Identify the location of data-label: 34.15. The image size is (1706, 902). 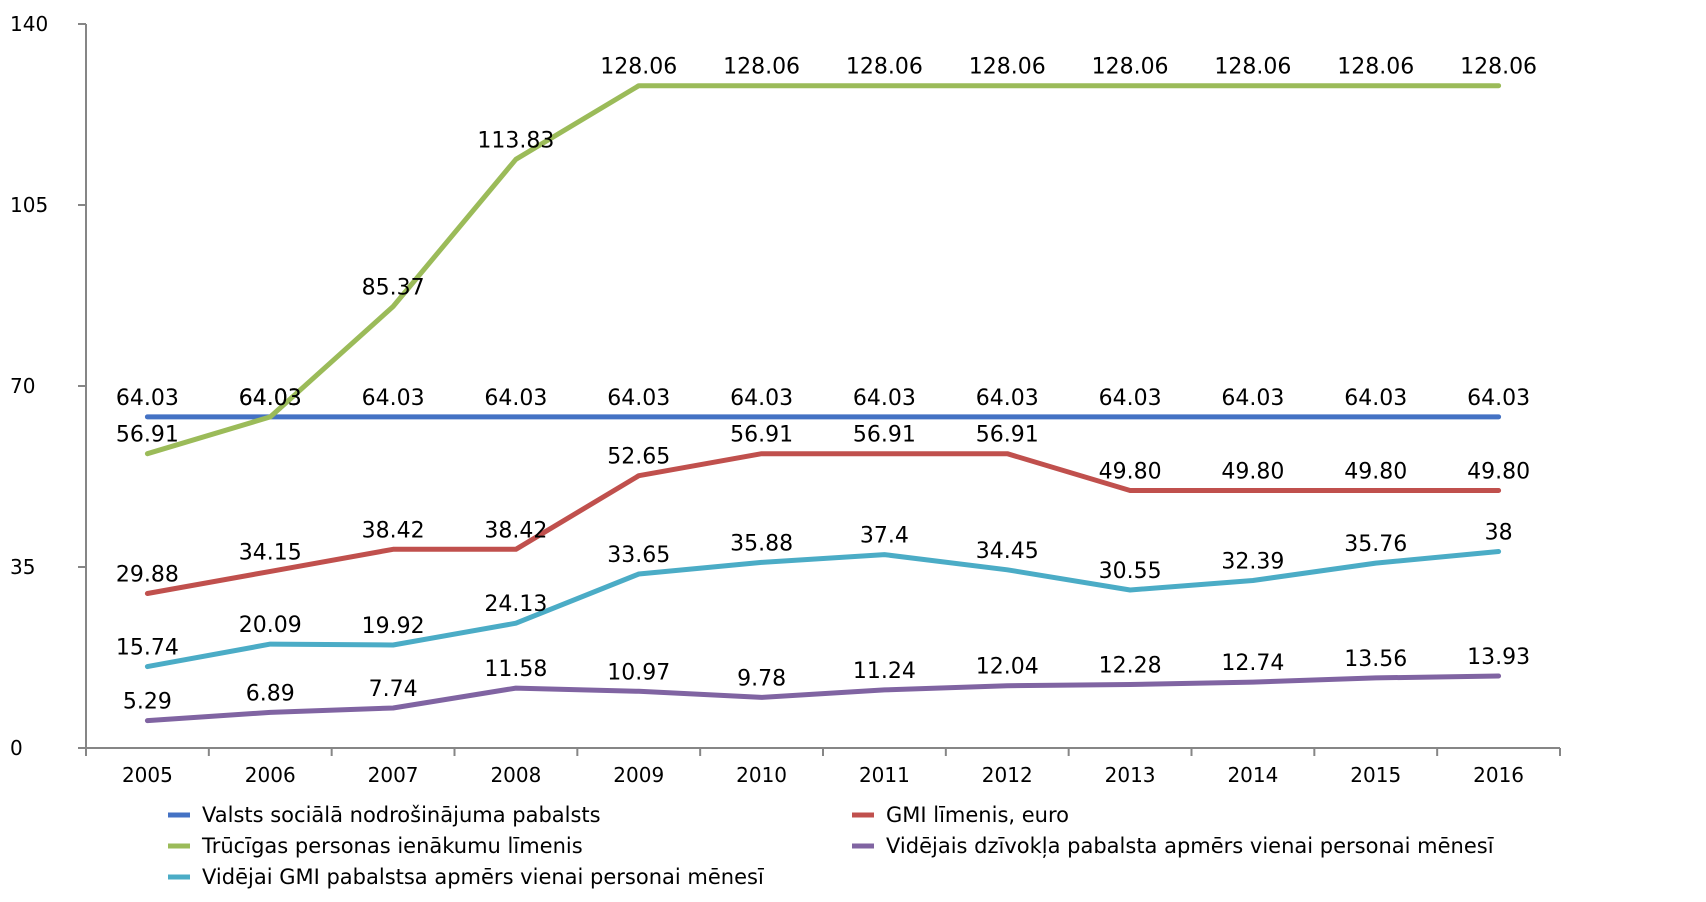
(270, 552).